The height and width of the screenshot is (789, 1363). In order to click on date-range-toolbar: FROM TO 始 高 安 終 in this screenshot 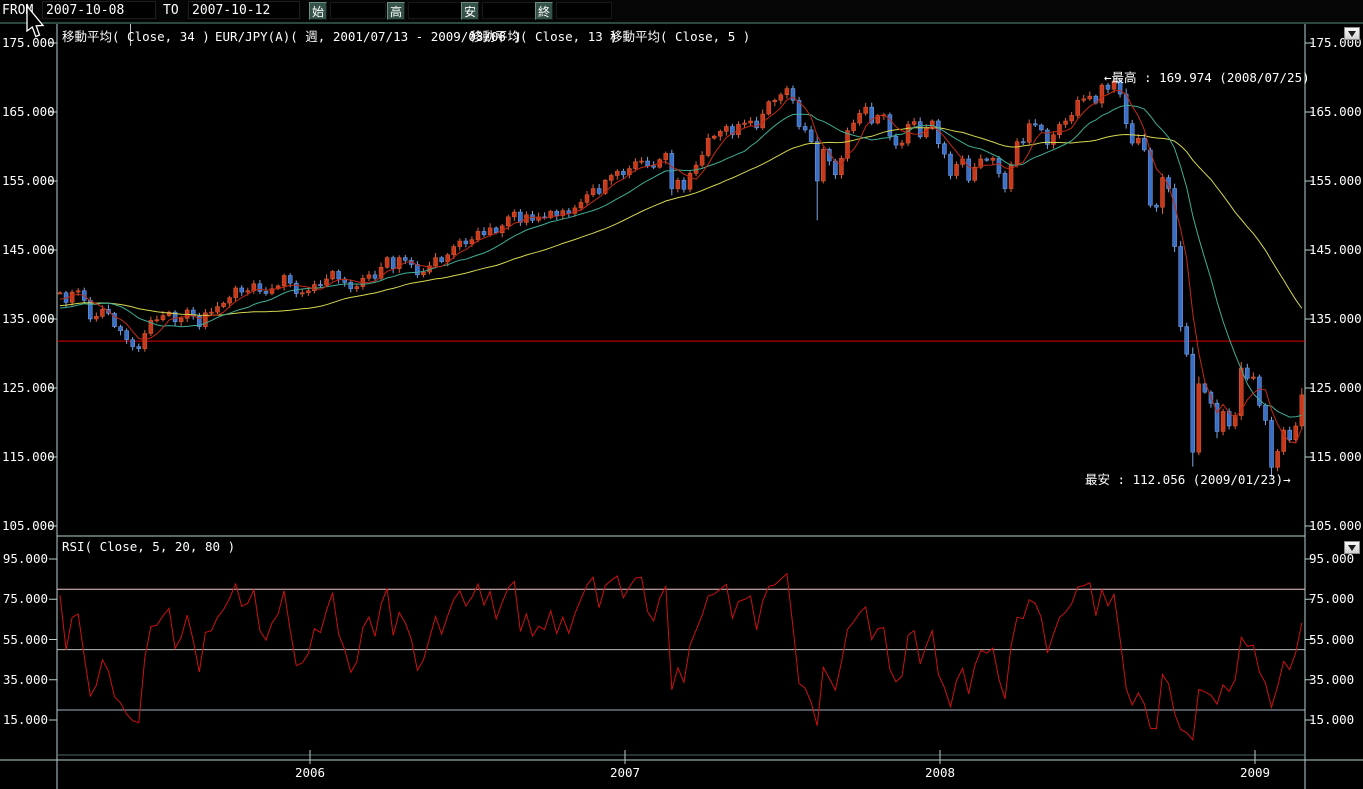, I will do `click(681, 12)`.